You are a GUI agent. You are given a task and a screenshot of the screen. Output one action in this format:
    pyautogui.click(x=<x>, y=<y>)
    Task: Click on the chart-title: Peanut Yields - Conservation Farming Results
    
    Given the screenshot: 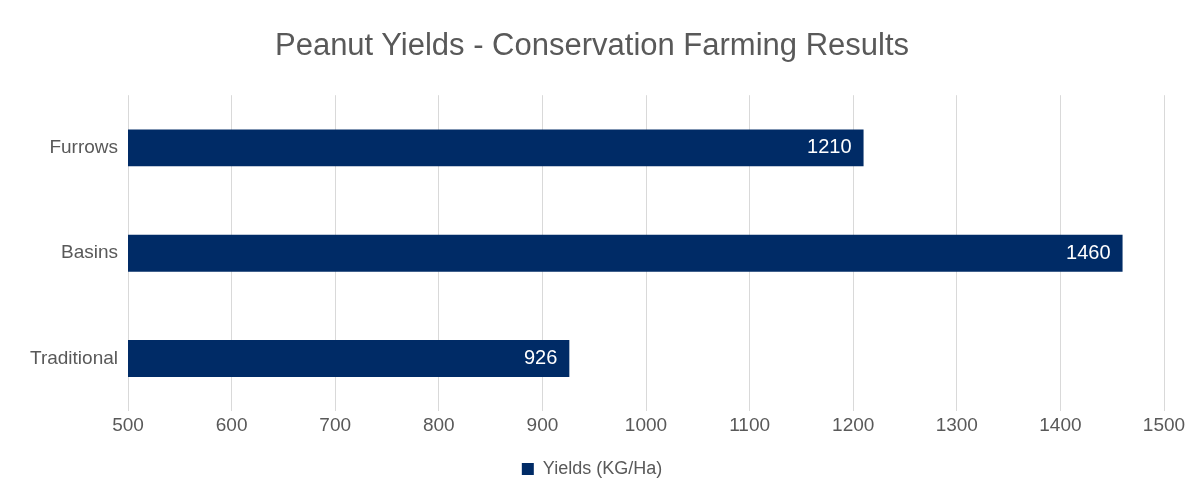 What is the action you would take?
    pyautogui.click(x=592, y=45)
    